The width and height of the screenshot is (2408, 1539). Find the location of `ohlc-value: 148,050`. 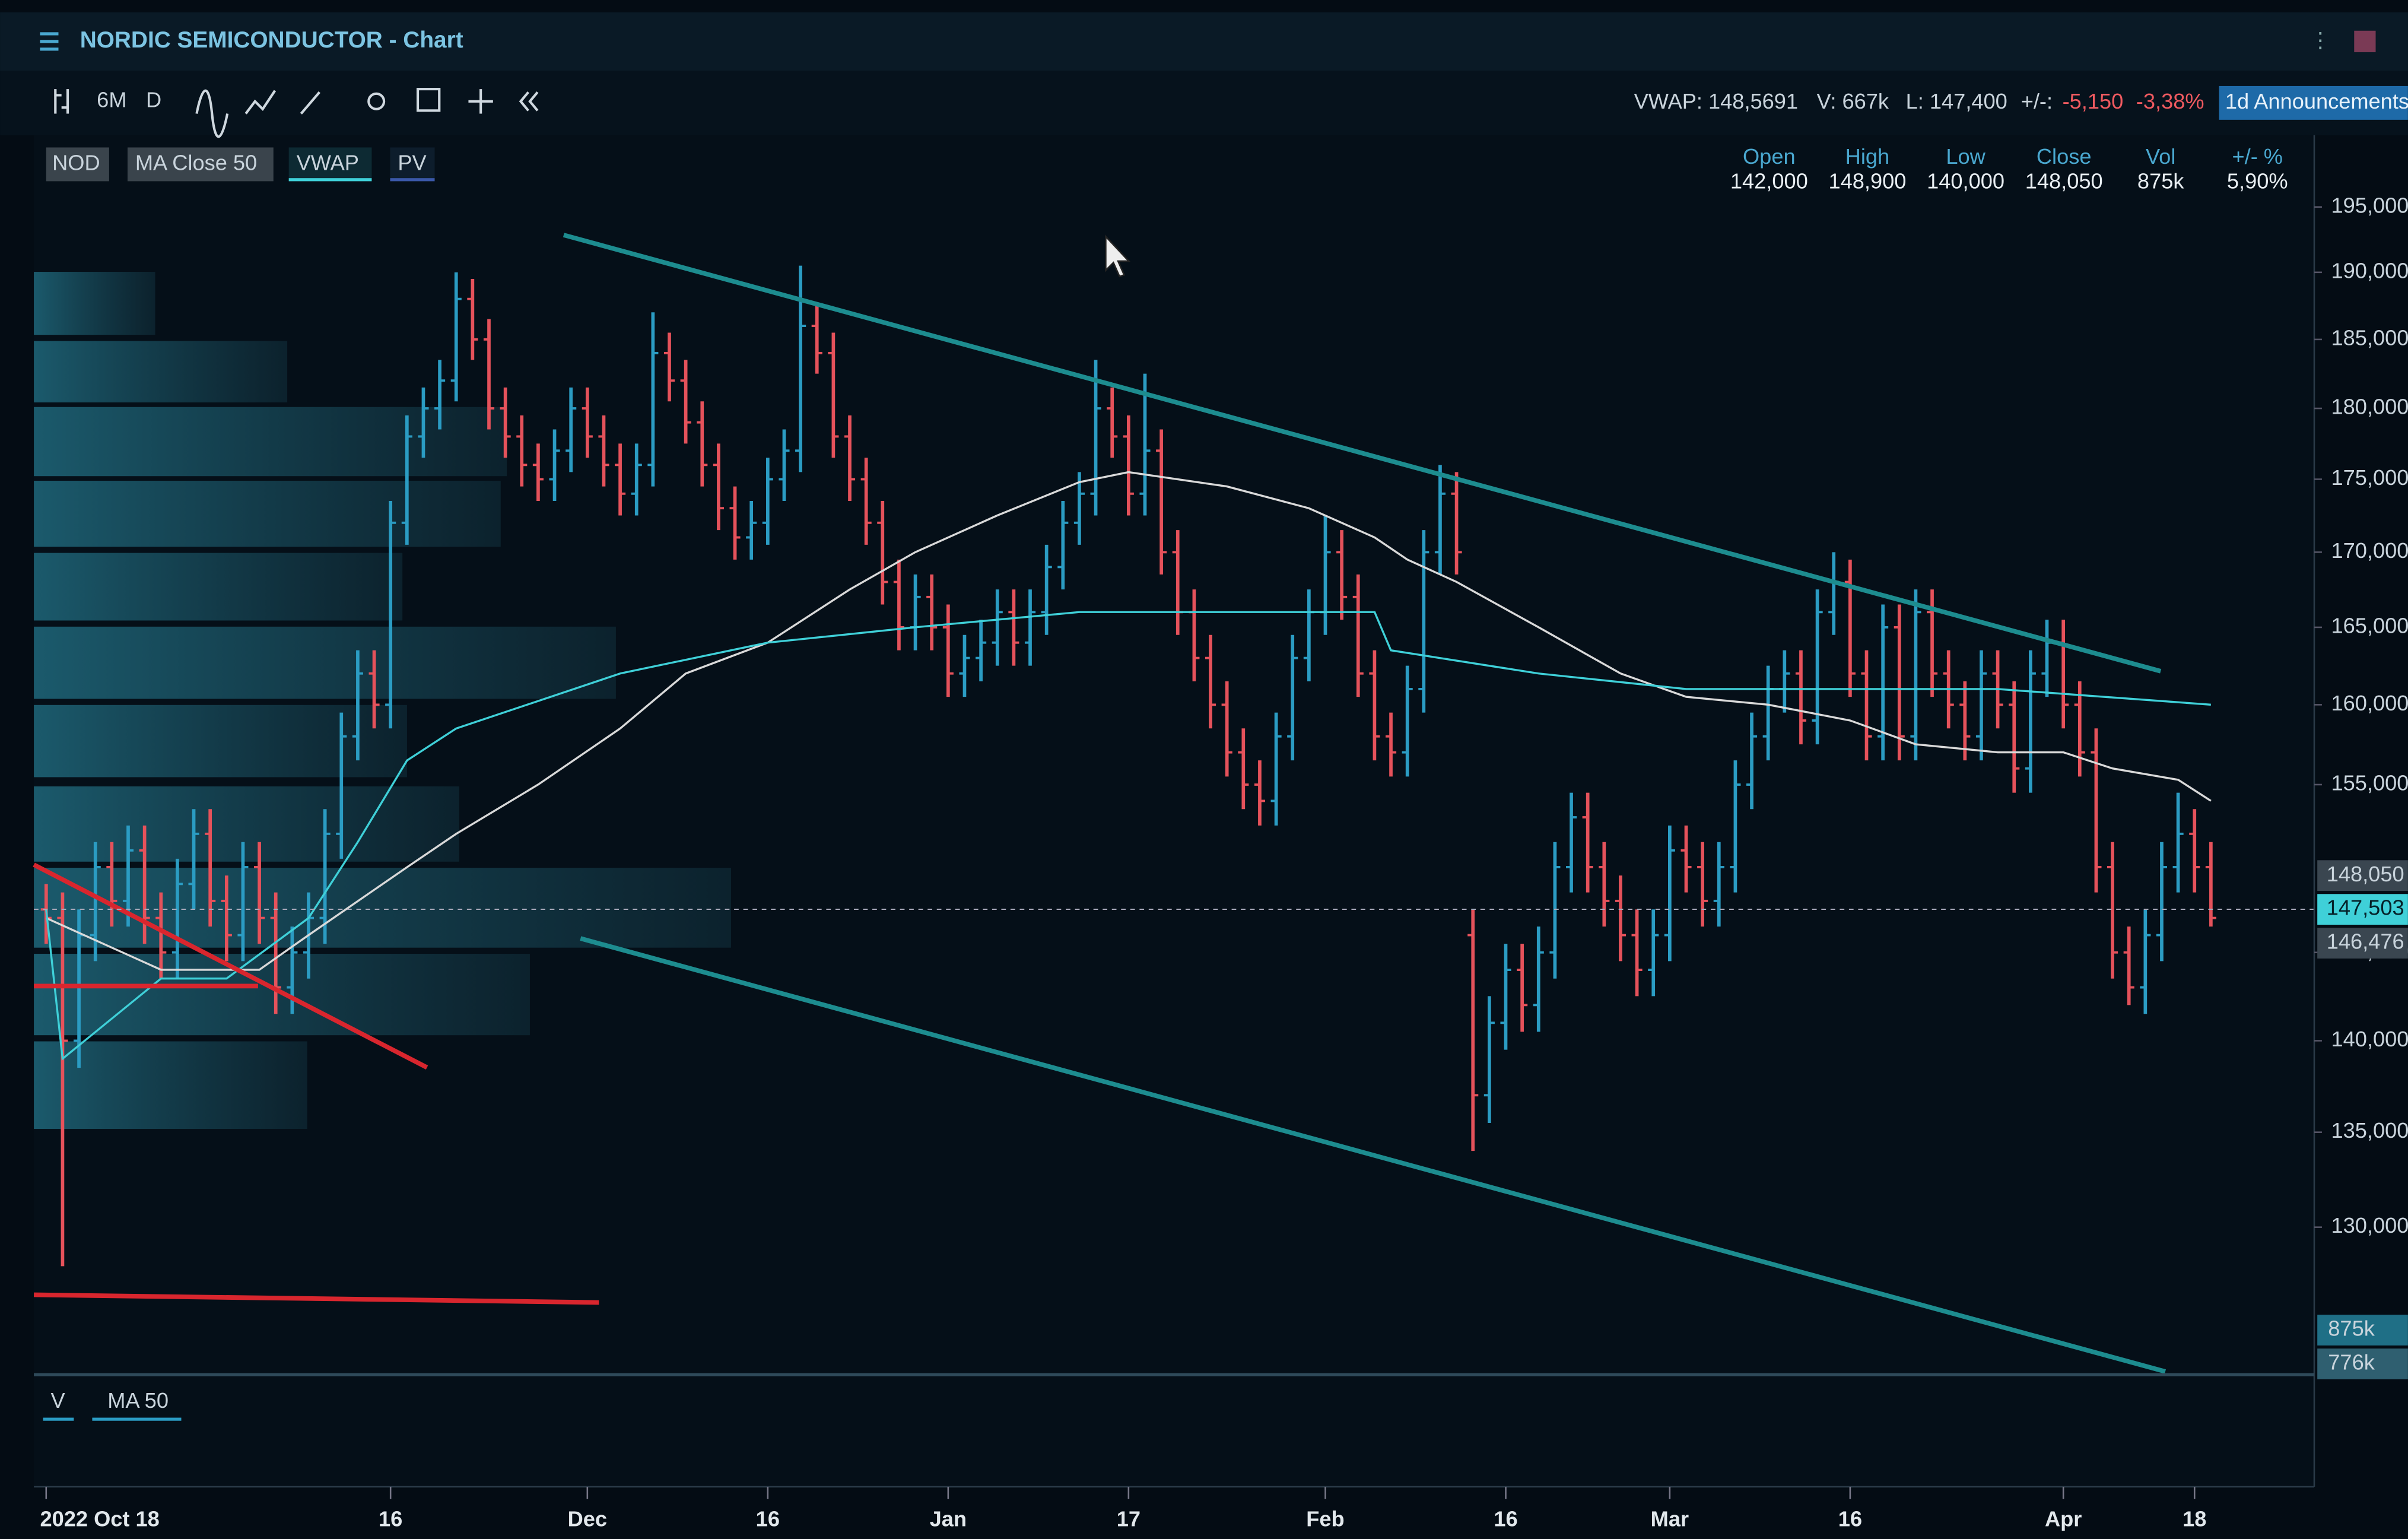

ohlc-value: 148,050 is located at coordinates (2064, 181).